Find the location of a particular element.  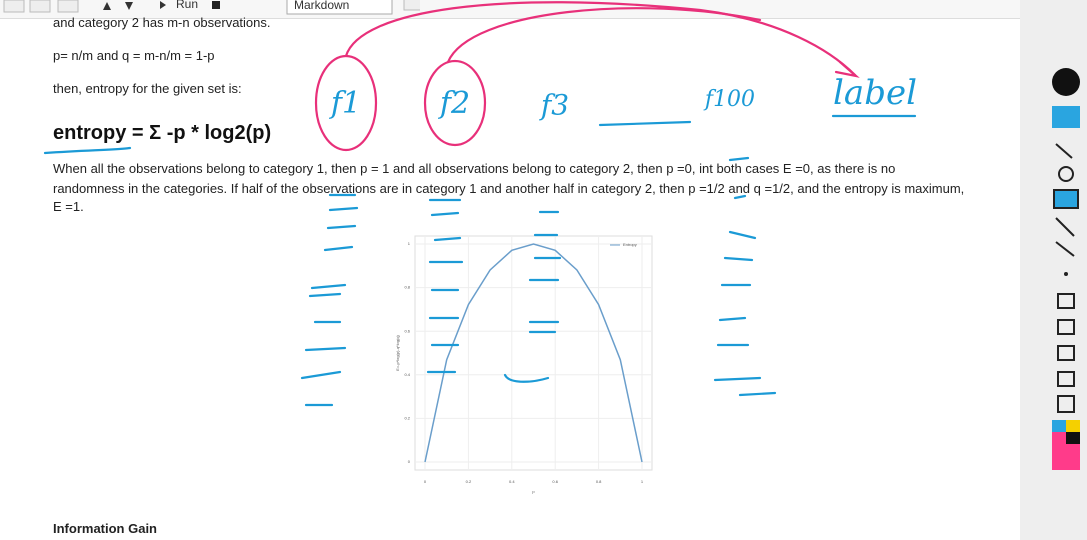

tool-eye is located at coordinates (1066, 117).